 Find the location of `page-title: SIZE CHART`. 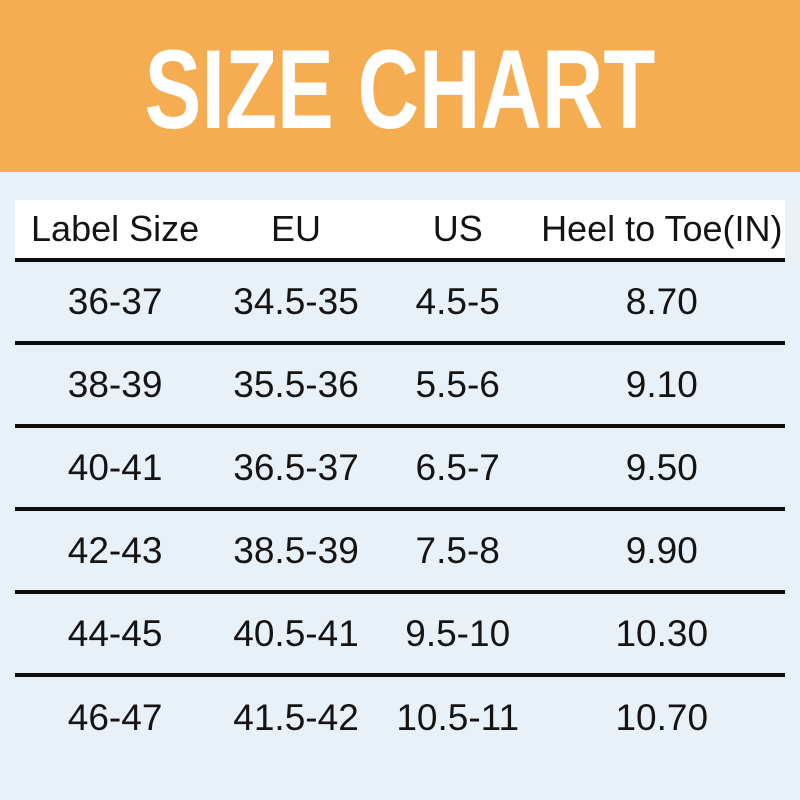

page-title: SIZE CHART is located at coordinates (400, 89).